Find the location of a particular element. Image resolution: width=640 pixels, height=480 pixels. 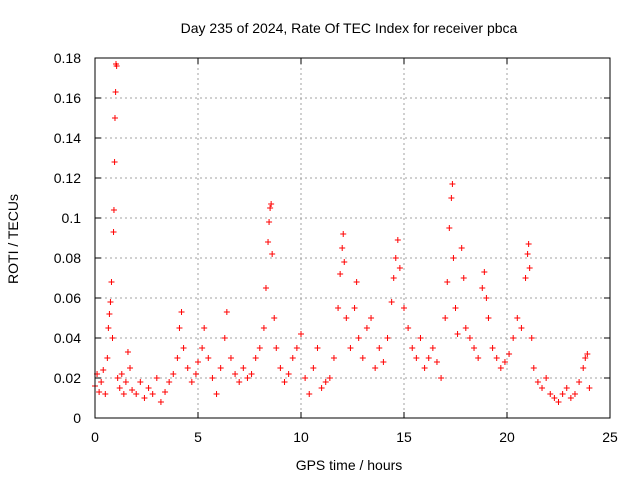

x-tick-label: 20 is located at coordinates (507, 437).